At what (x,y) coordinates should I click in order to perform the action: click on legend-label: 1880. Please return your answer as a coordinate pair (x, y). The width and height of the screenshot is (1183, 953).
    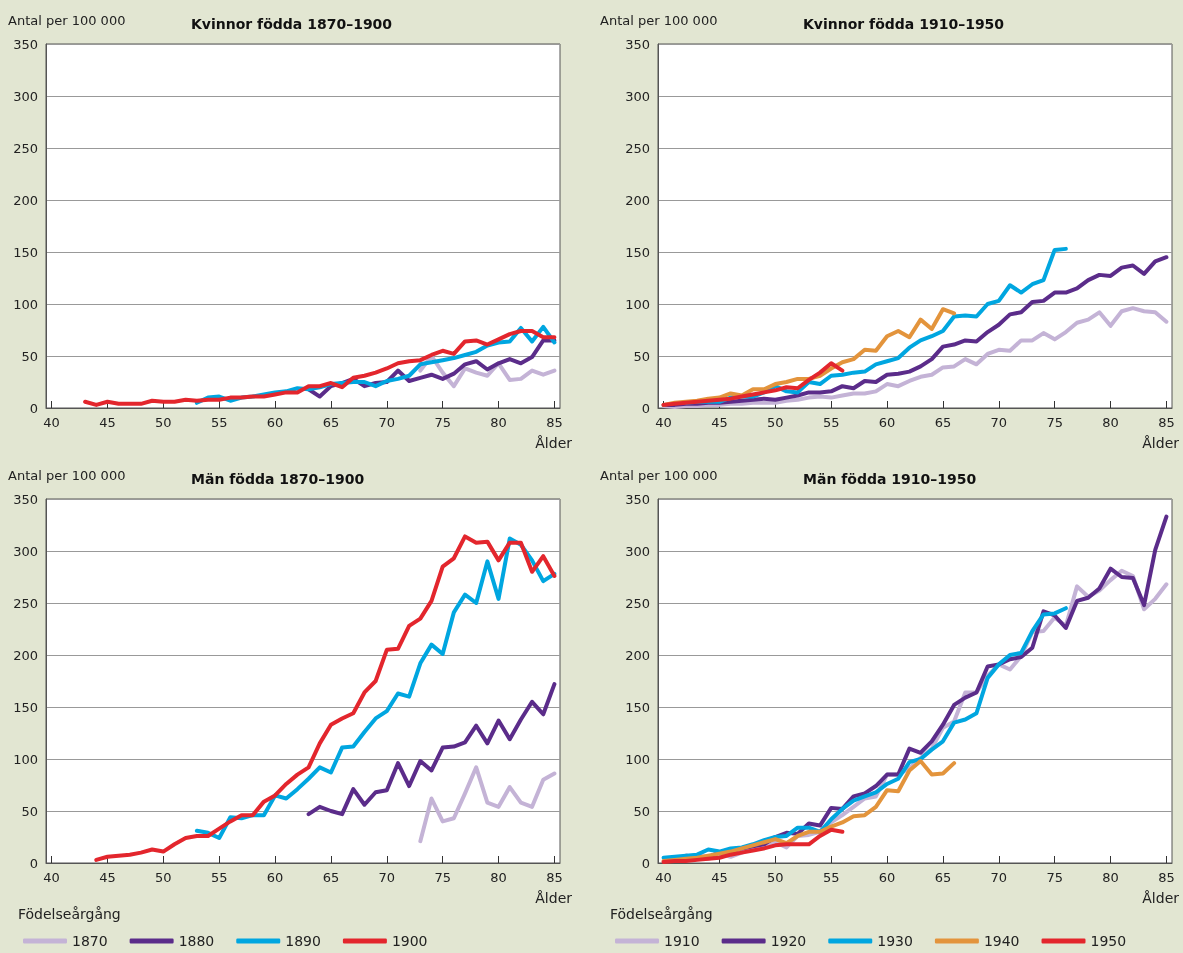
    Looking at the image, I should click on (196, 941).